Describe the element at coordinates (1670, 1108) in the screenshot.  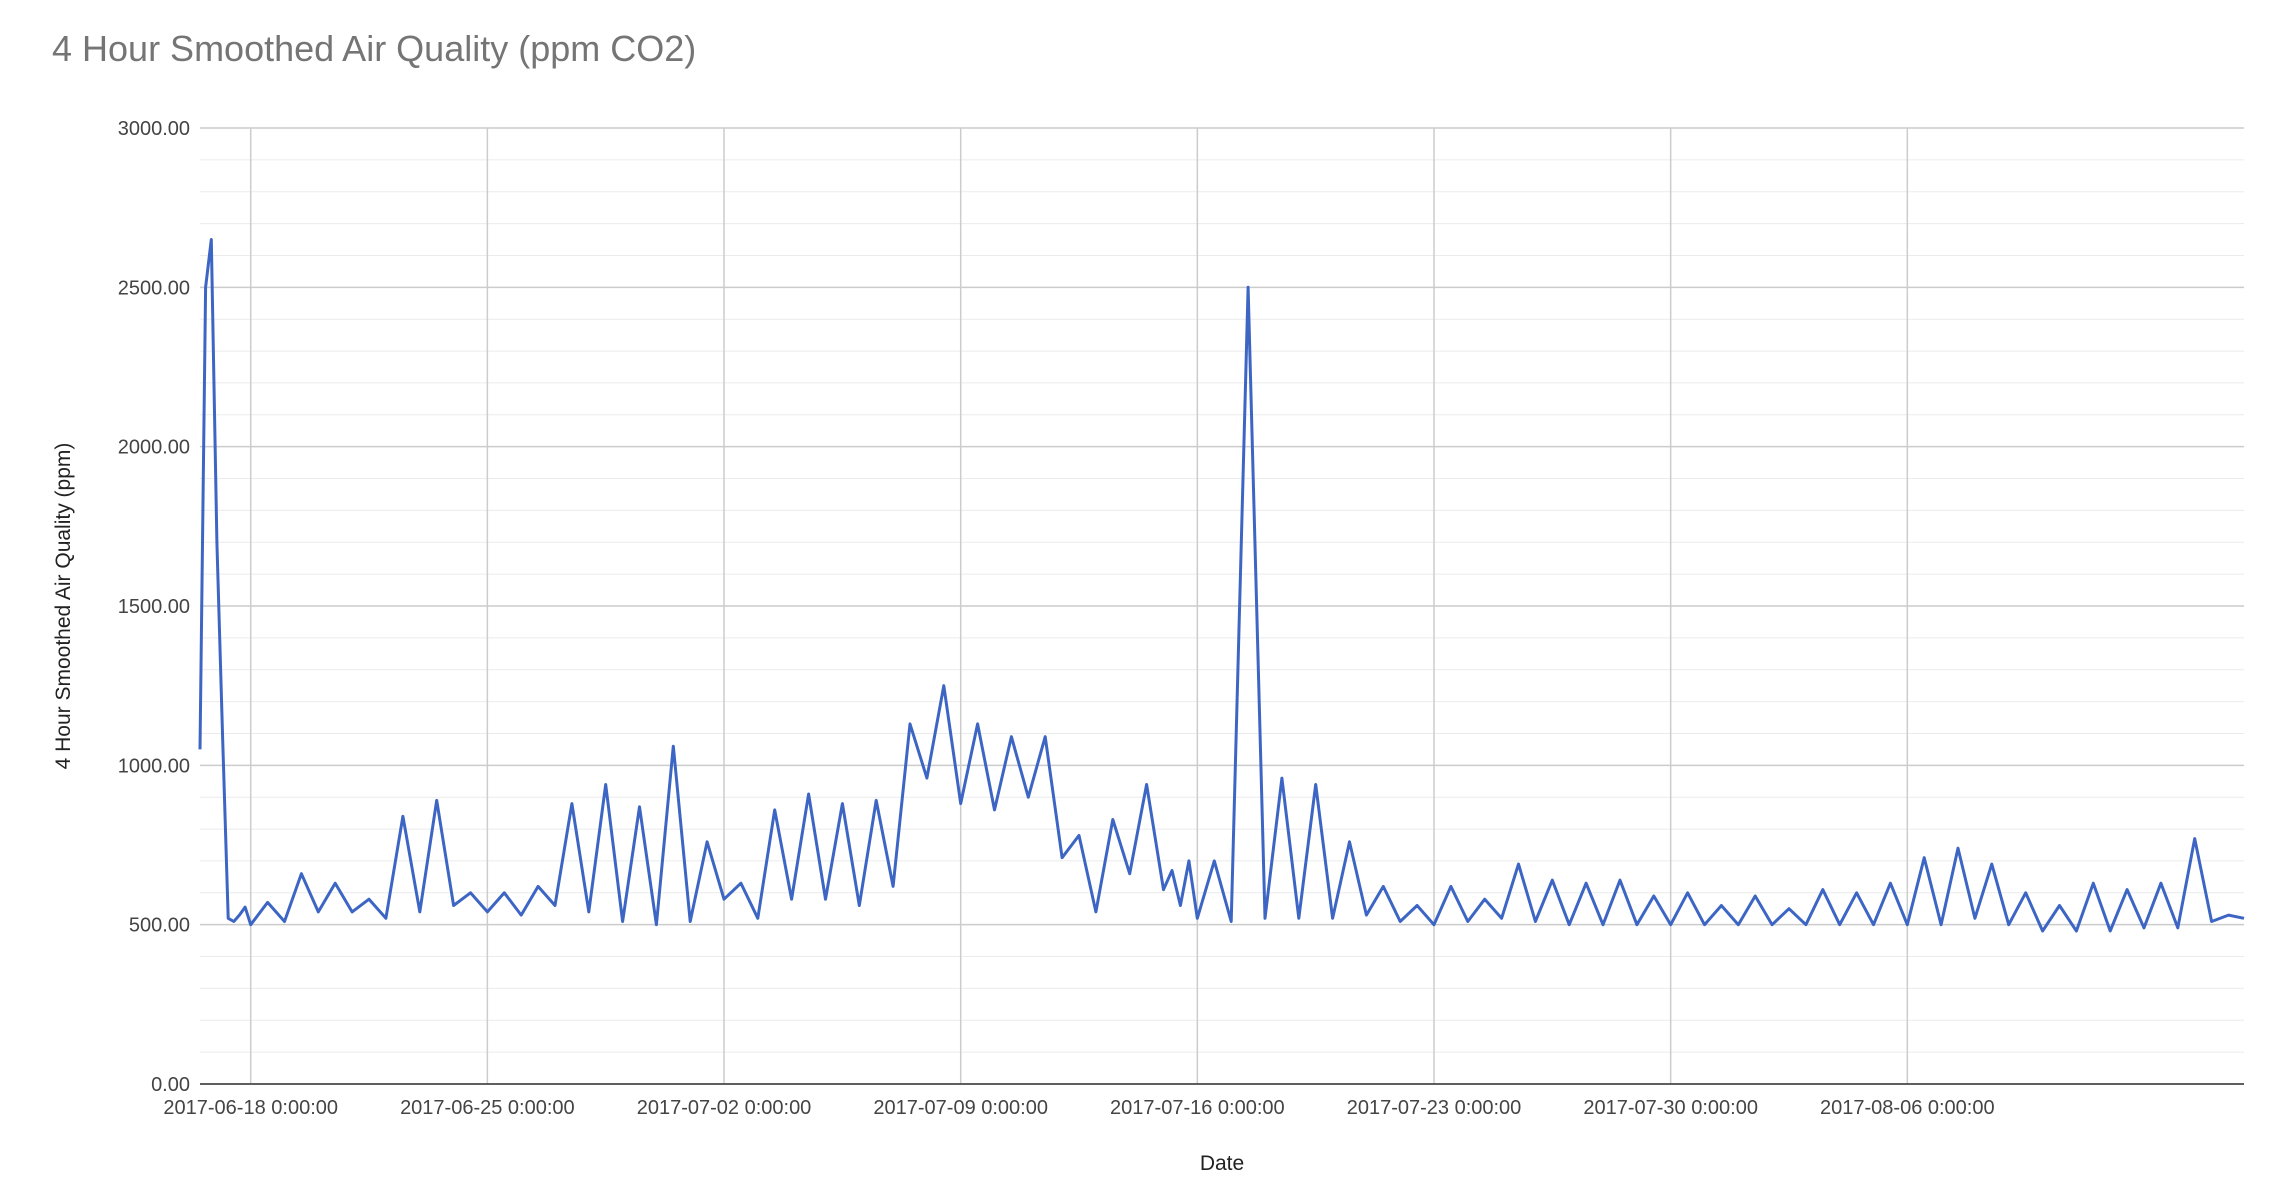
I see `x-tick-label: 2017-07-30 0:00:00` at that location.